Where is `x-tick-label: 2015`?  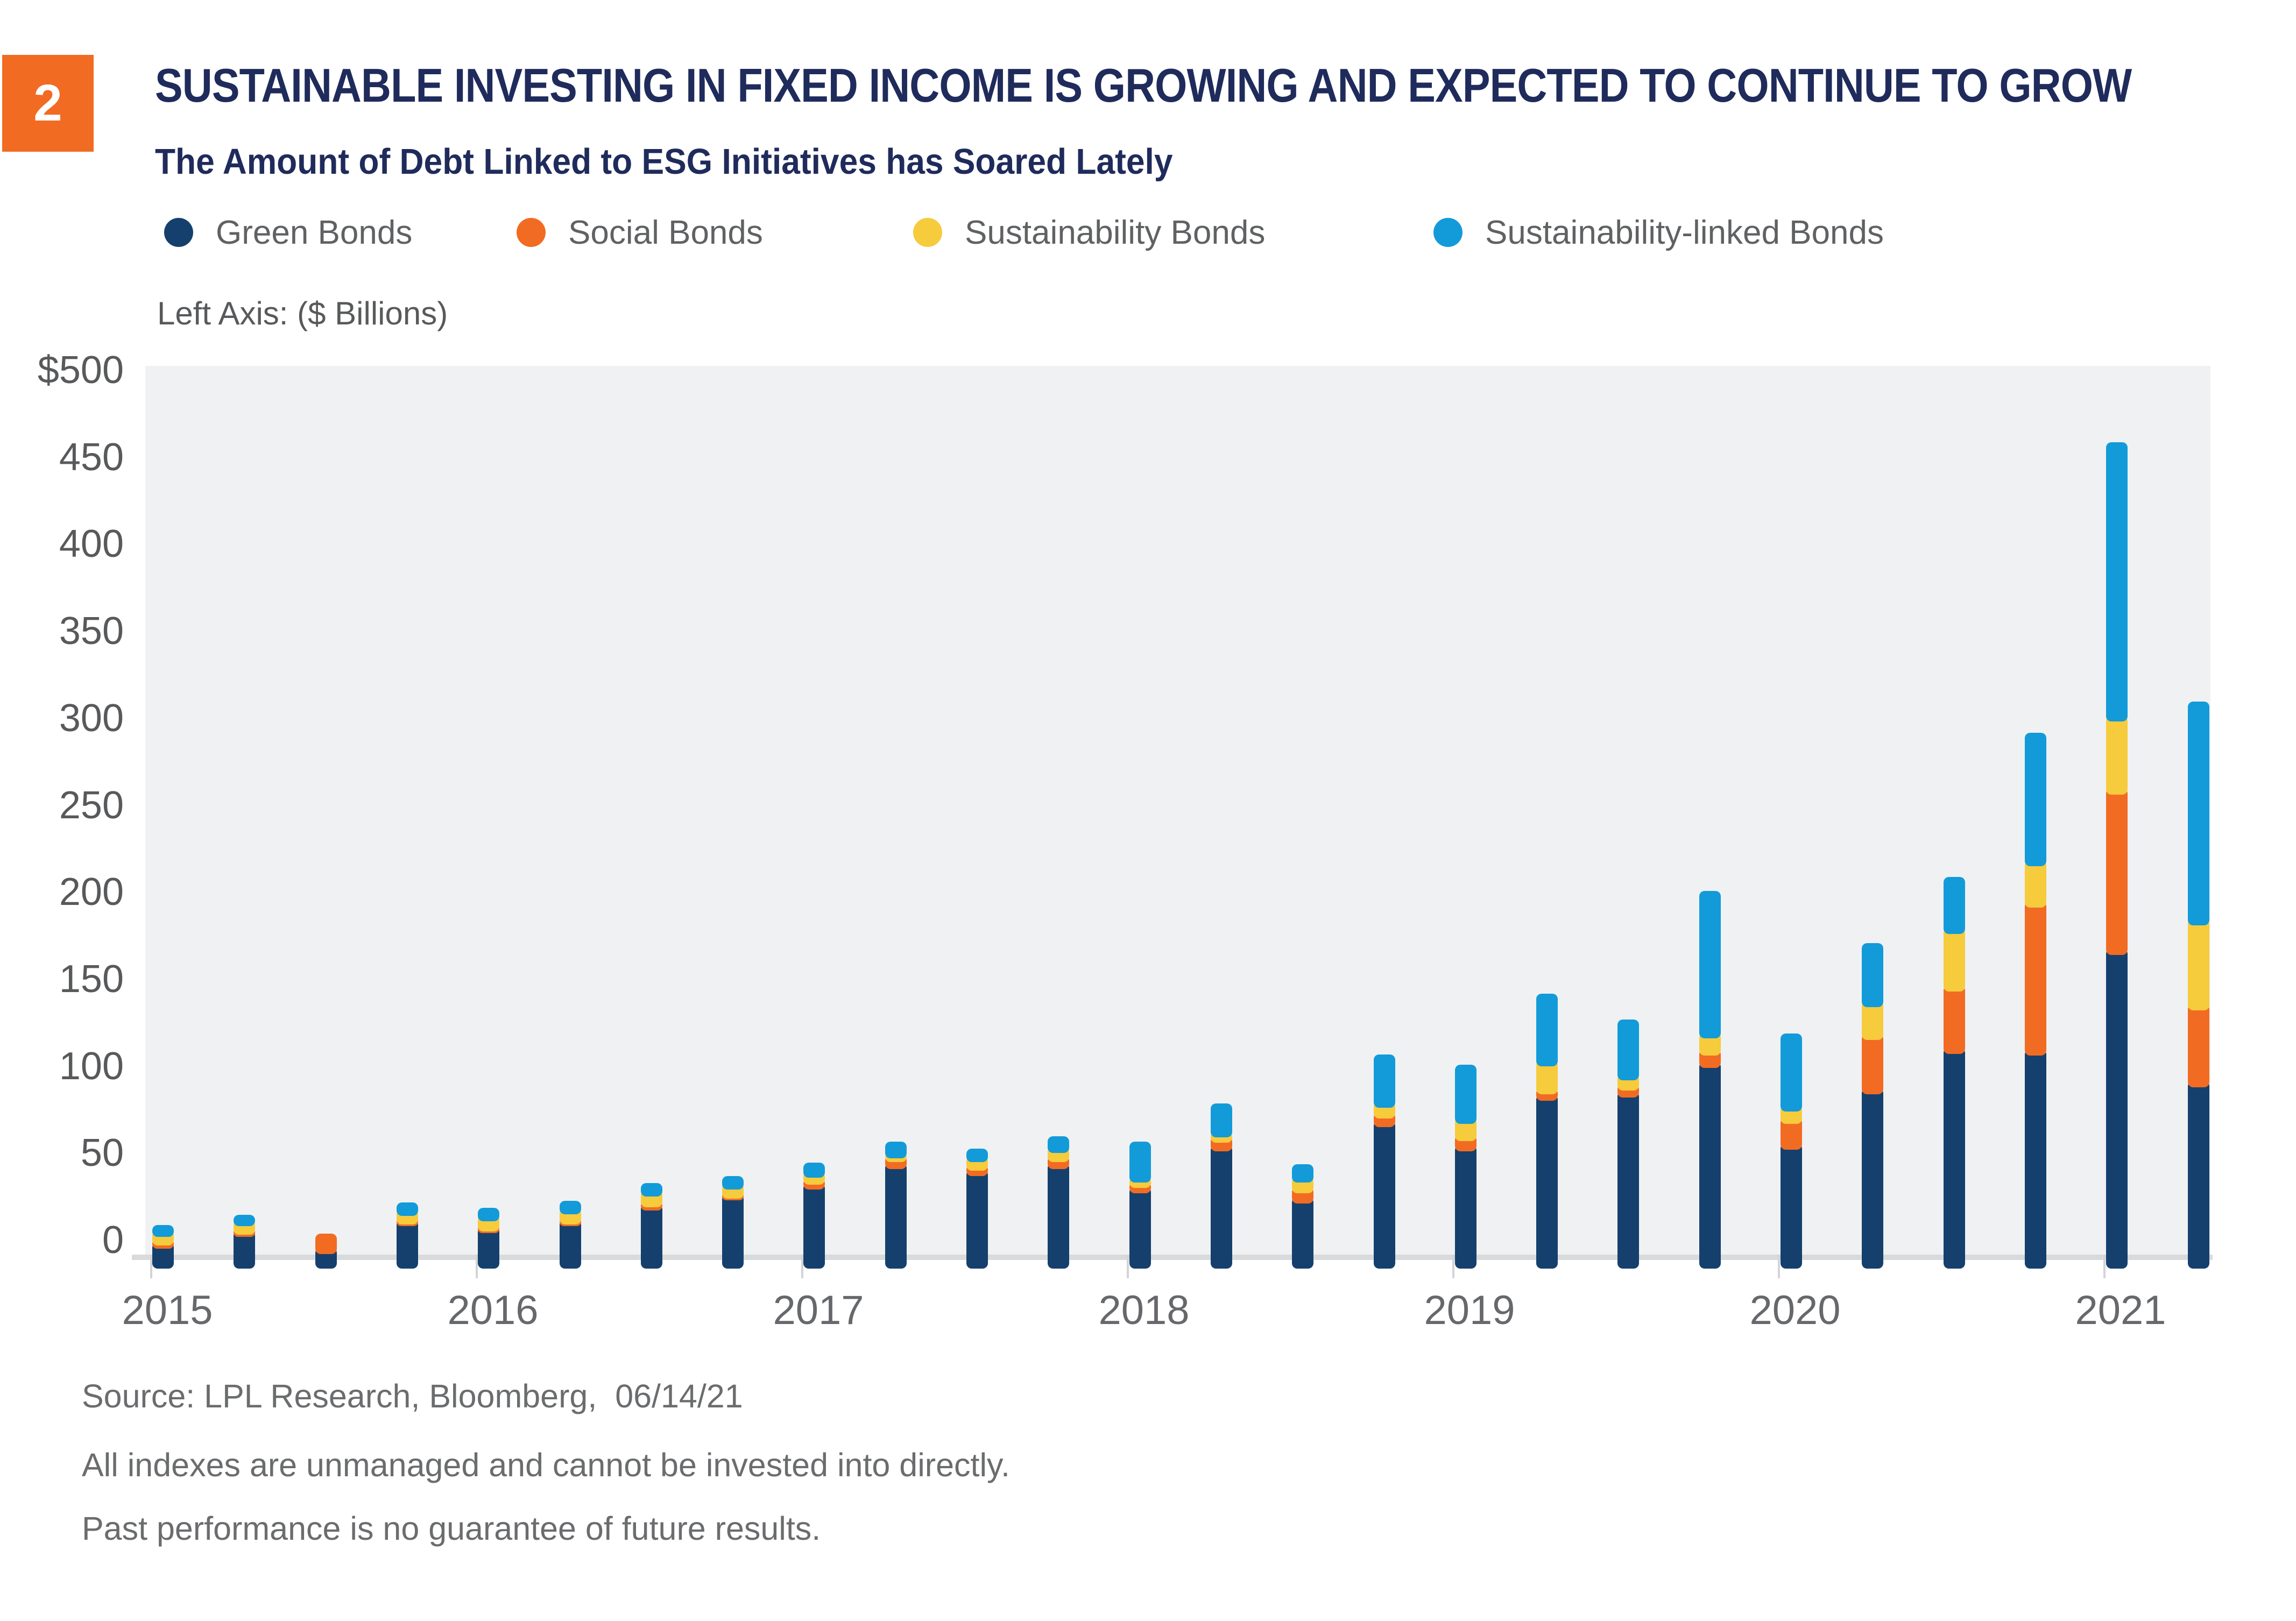 x-tick-label: 2015 is located at coordinates (167, 1310).